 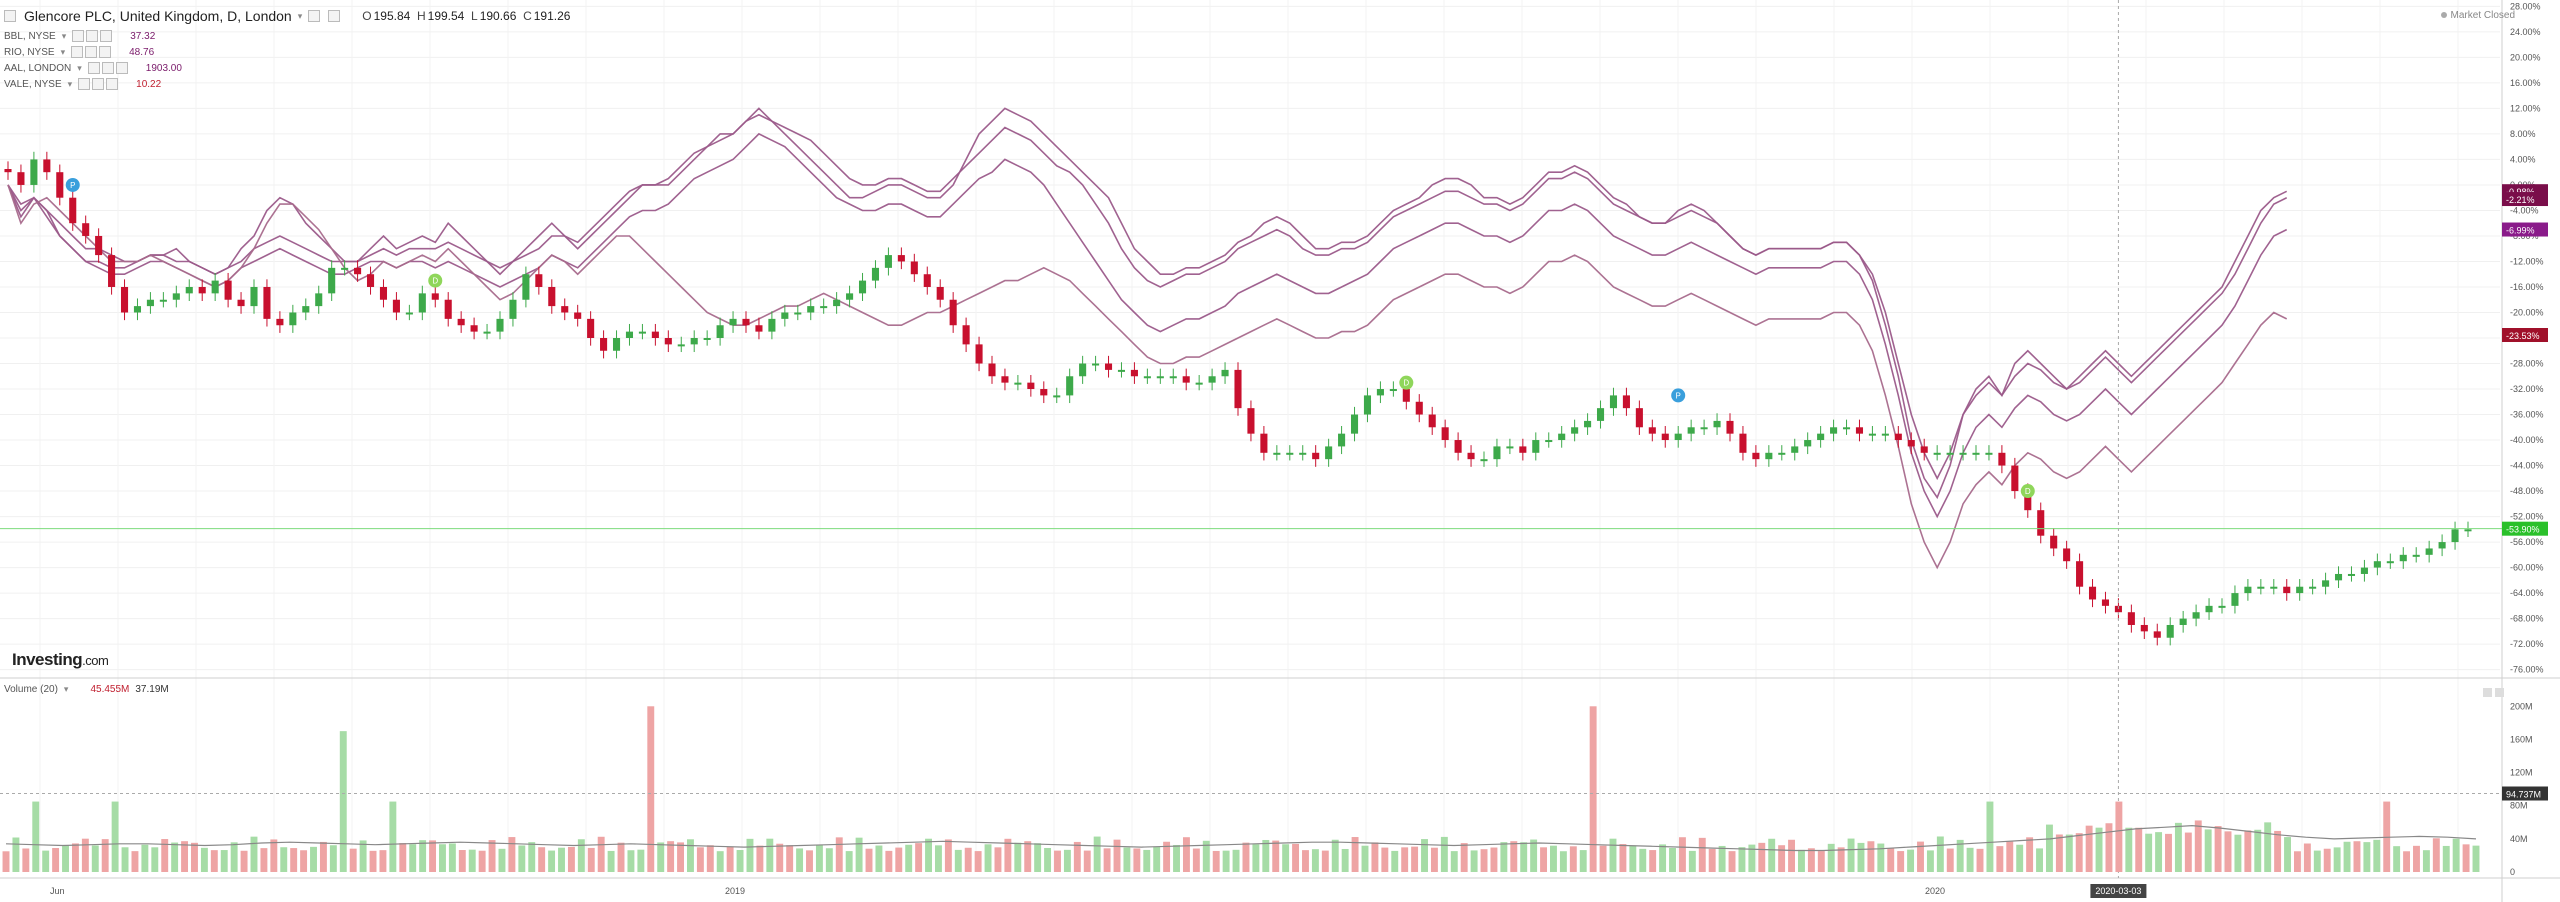 What do you see at coordinates (2527, 491) in the screenshot?
I see `y-tick-label: -48.00%` at bounding box center [2527, 491].